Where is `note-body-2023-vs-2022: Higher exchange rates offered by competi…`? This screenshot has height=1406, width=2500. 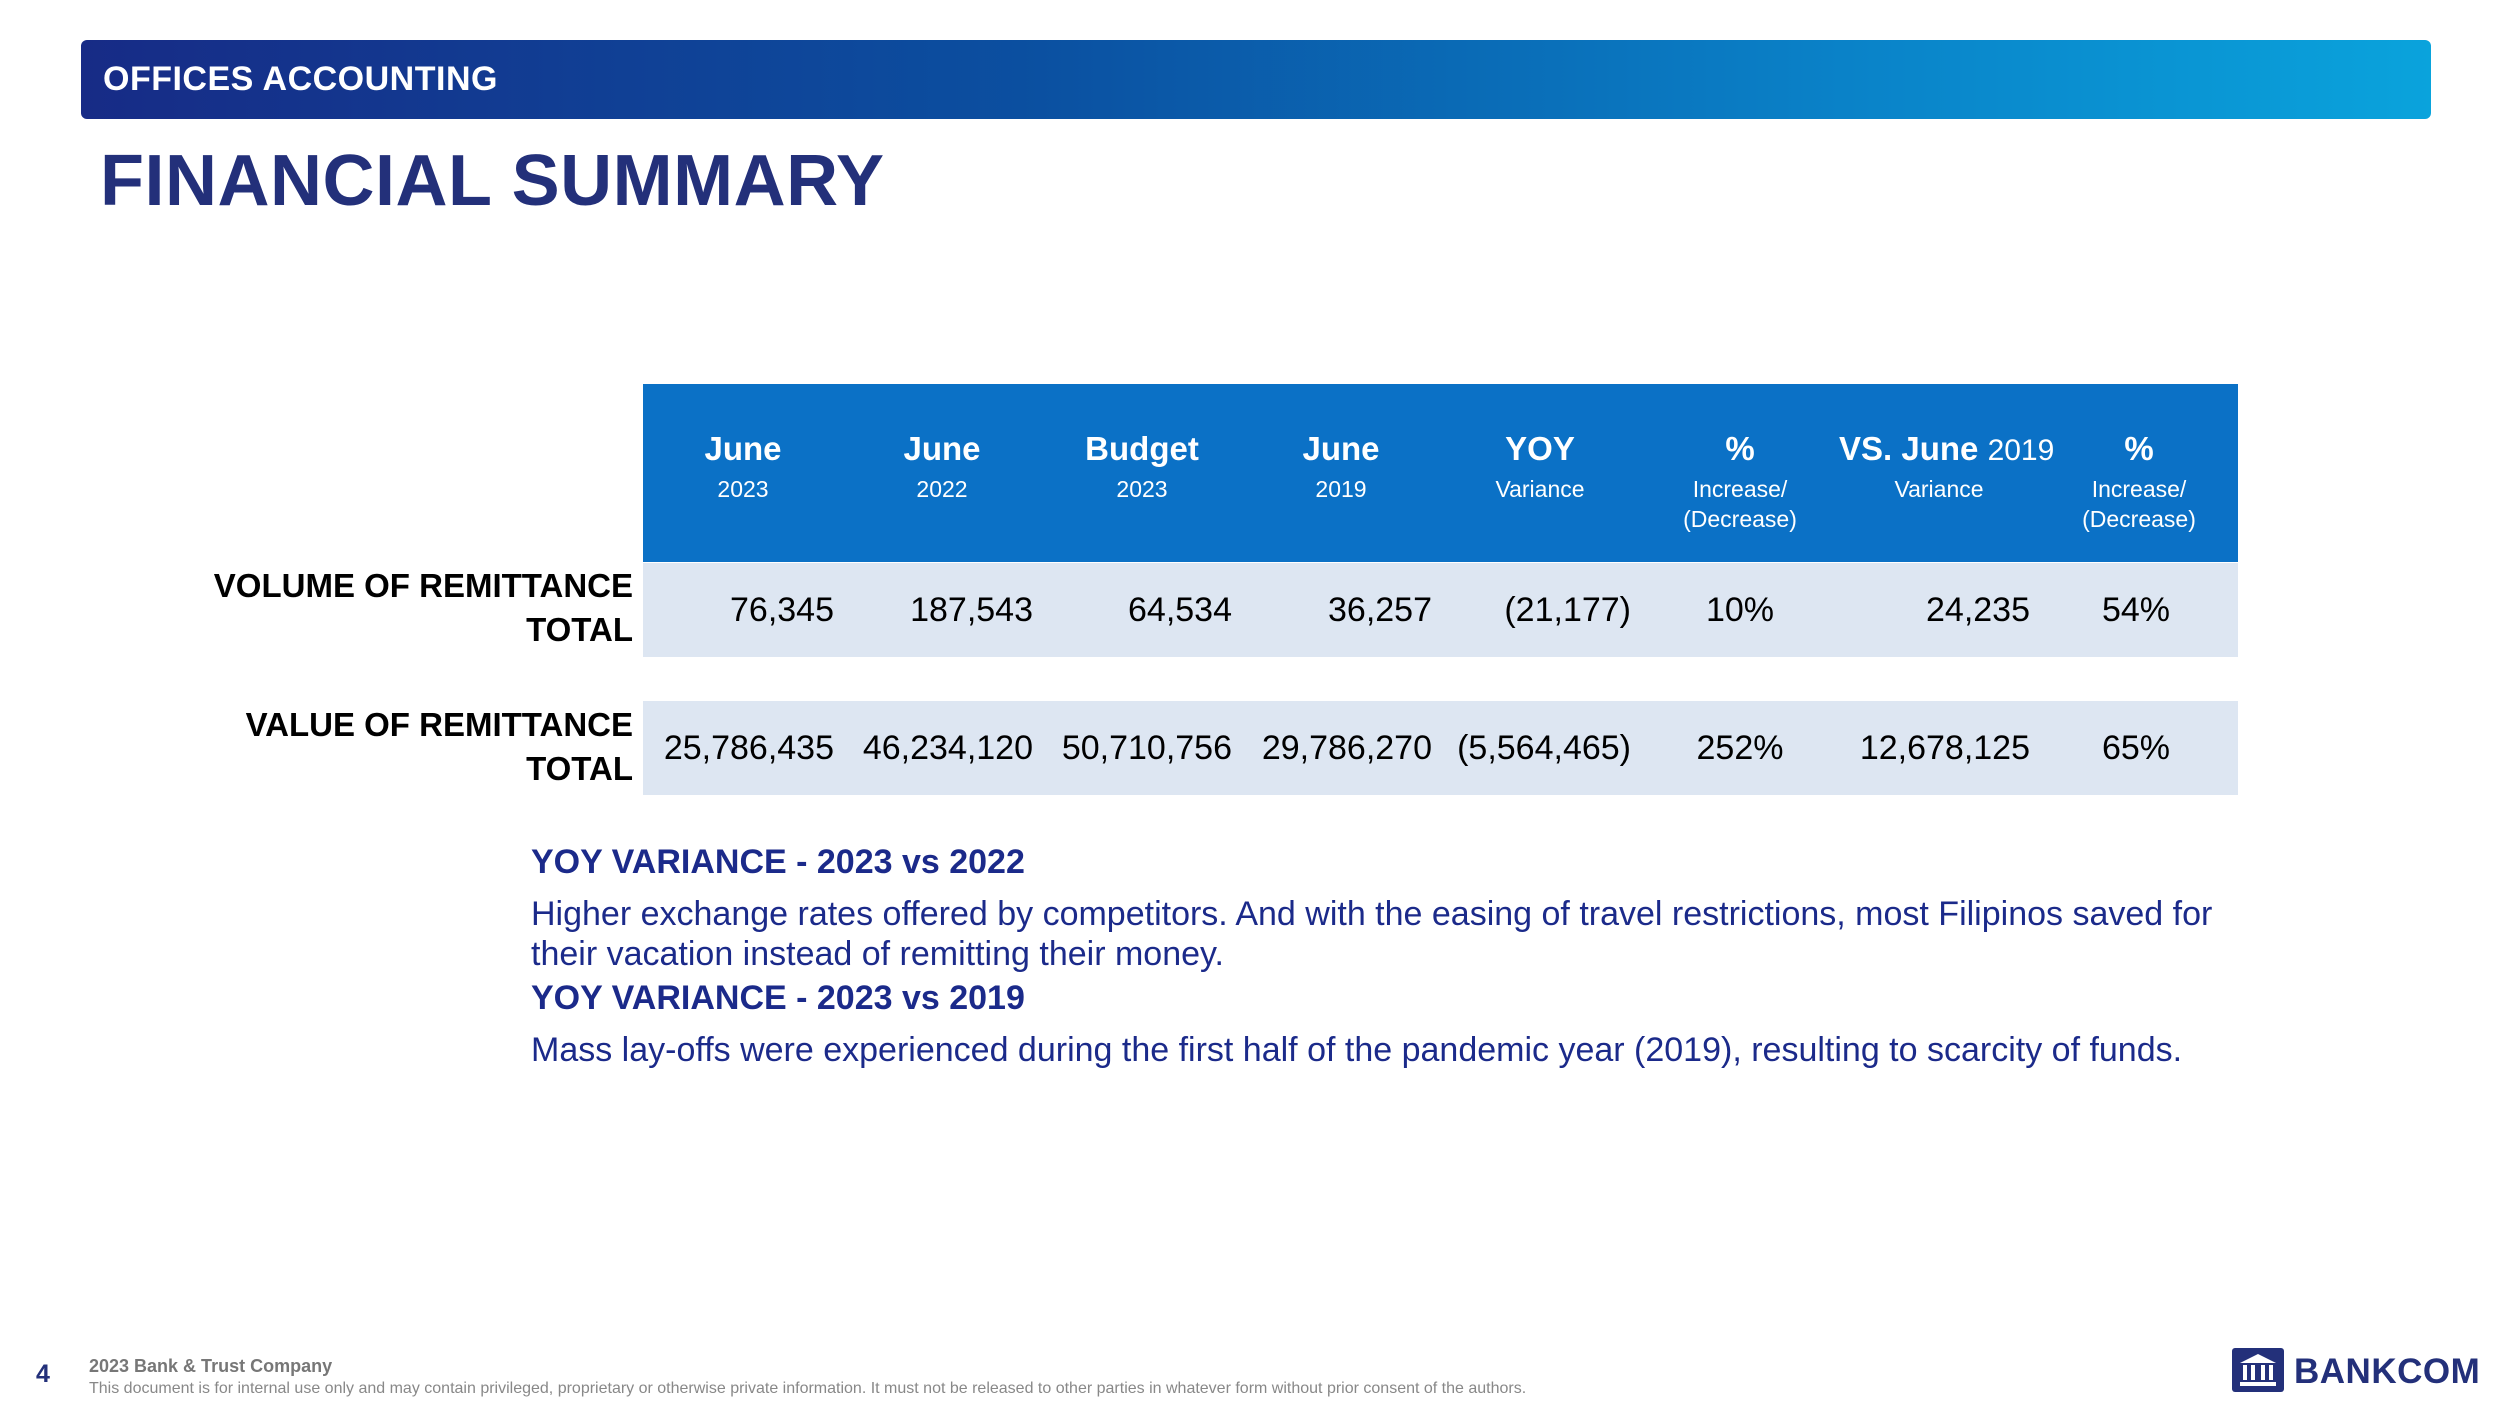 note-body-2023-vs-2022: Higher exchange rates offered by competi… is located at coordinates (1372, 934).